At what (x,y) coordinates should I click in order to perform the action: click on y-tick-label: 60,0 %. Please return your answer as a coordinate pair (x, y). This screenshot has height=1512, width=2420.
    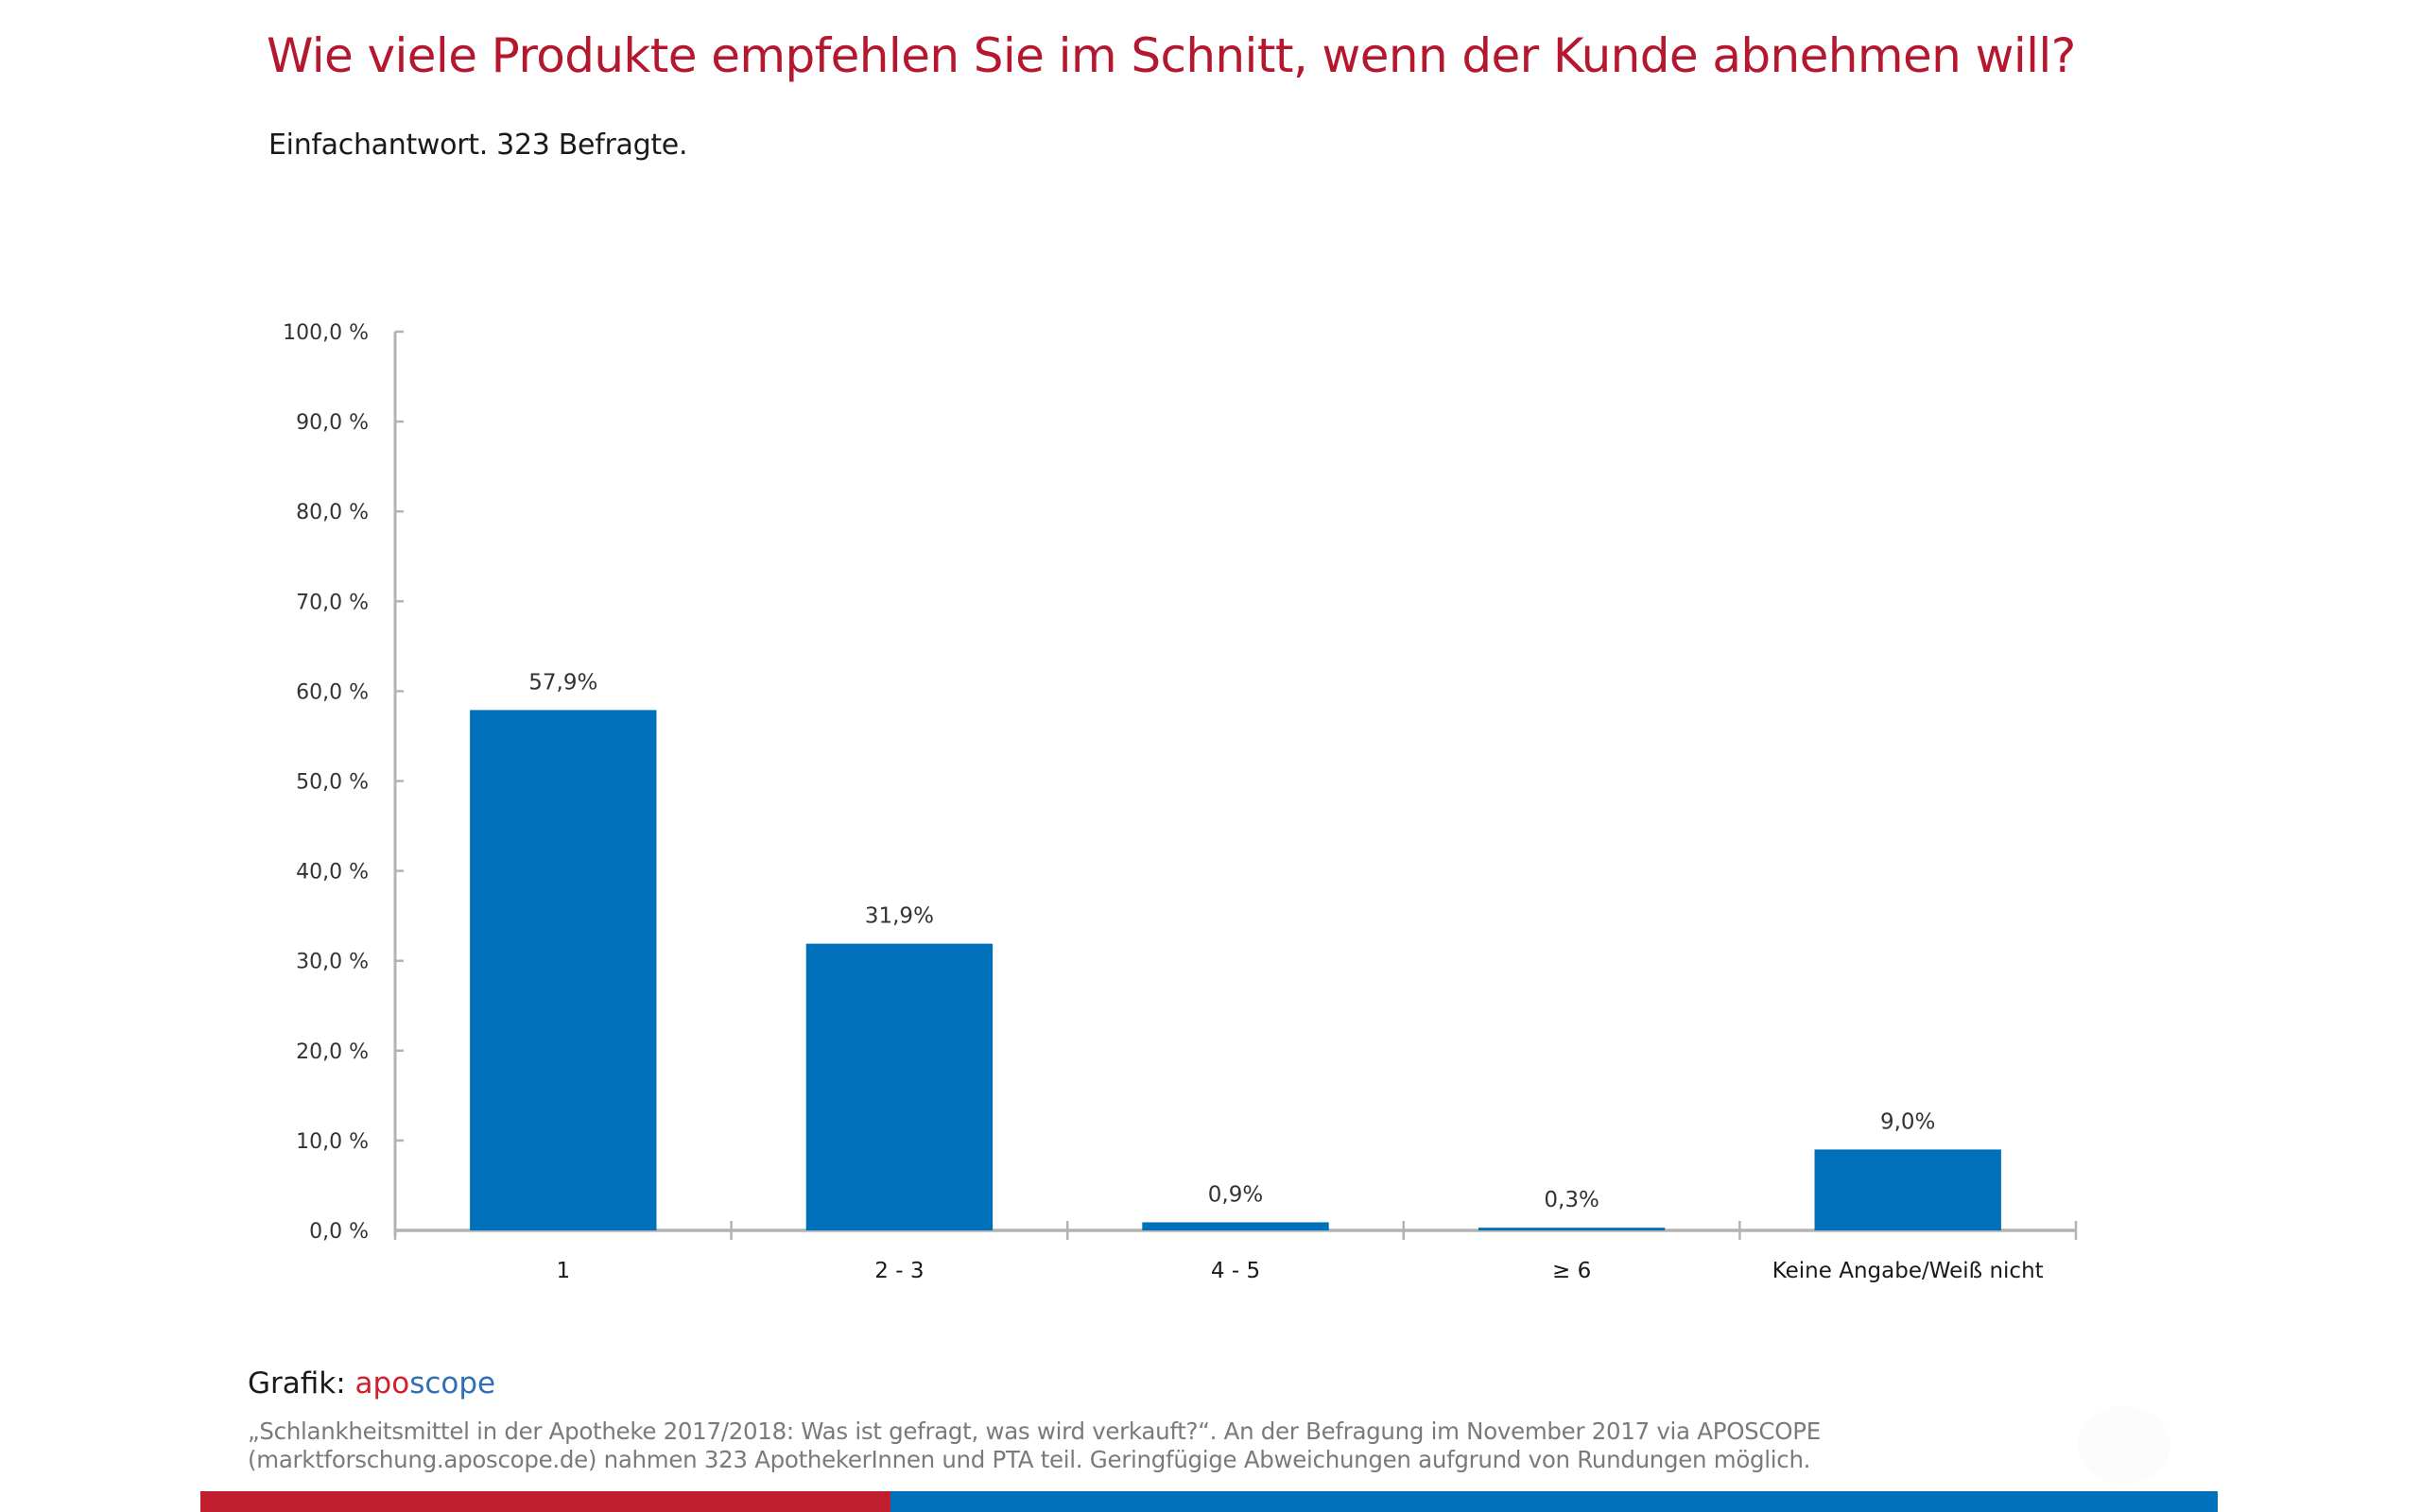
    Looking at the image, I should click on (332, 692).